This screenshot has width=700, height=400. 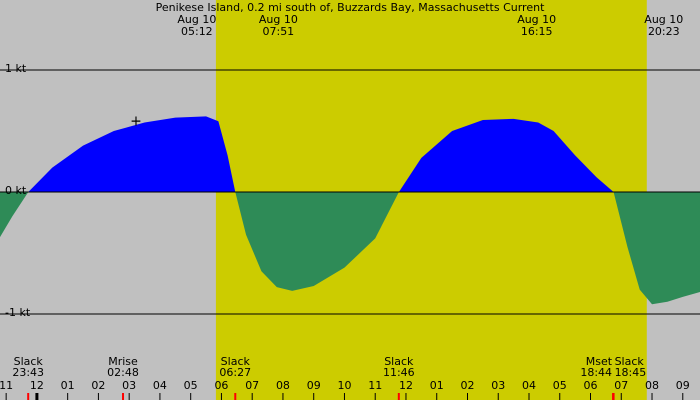 I want to click on annotation-time: 16:15, so click(x=537, y=31).